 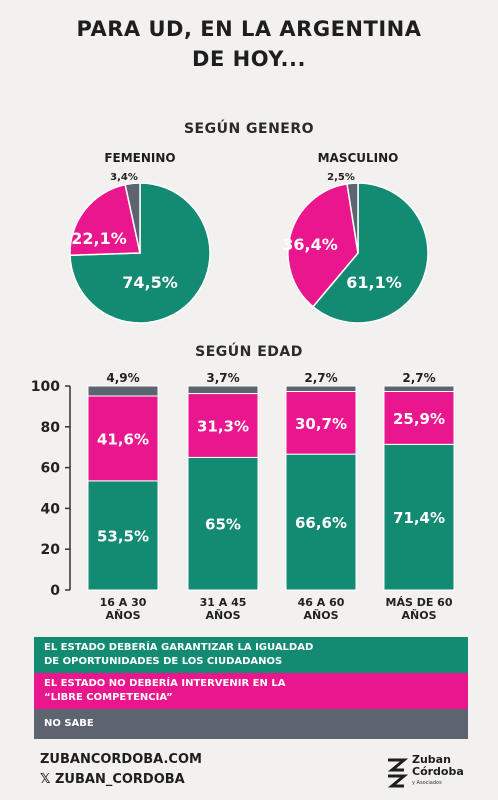 I want to click on y-tick-label: 0, so click(x=55, y=591).